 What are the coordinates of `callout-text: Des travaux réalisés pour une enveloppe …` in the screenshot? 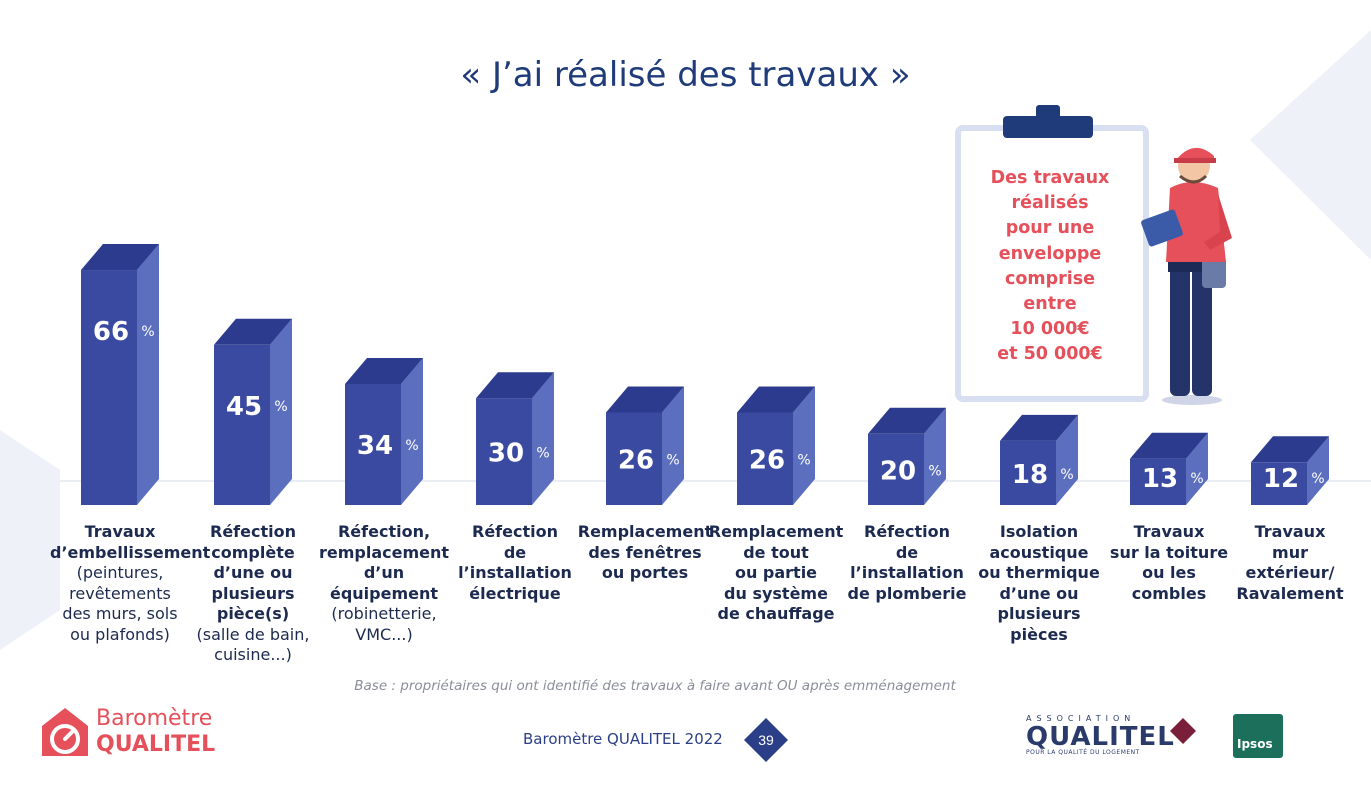 It's located at (1050, 267).